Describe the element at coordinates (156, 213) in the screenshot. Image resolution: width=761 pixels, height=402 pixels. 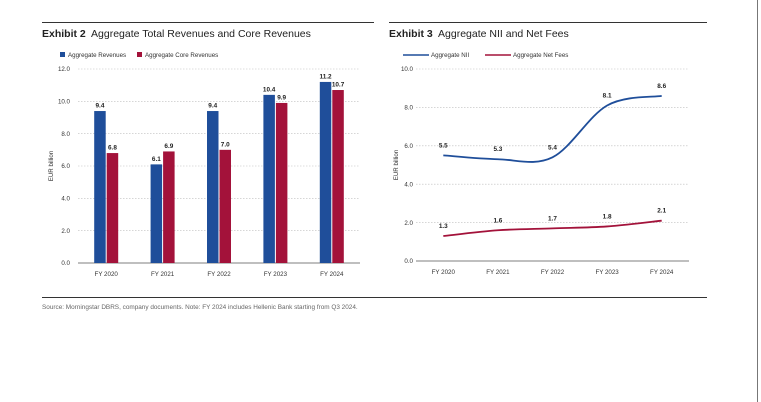
I see `bar-1-FY-2021` at that location.